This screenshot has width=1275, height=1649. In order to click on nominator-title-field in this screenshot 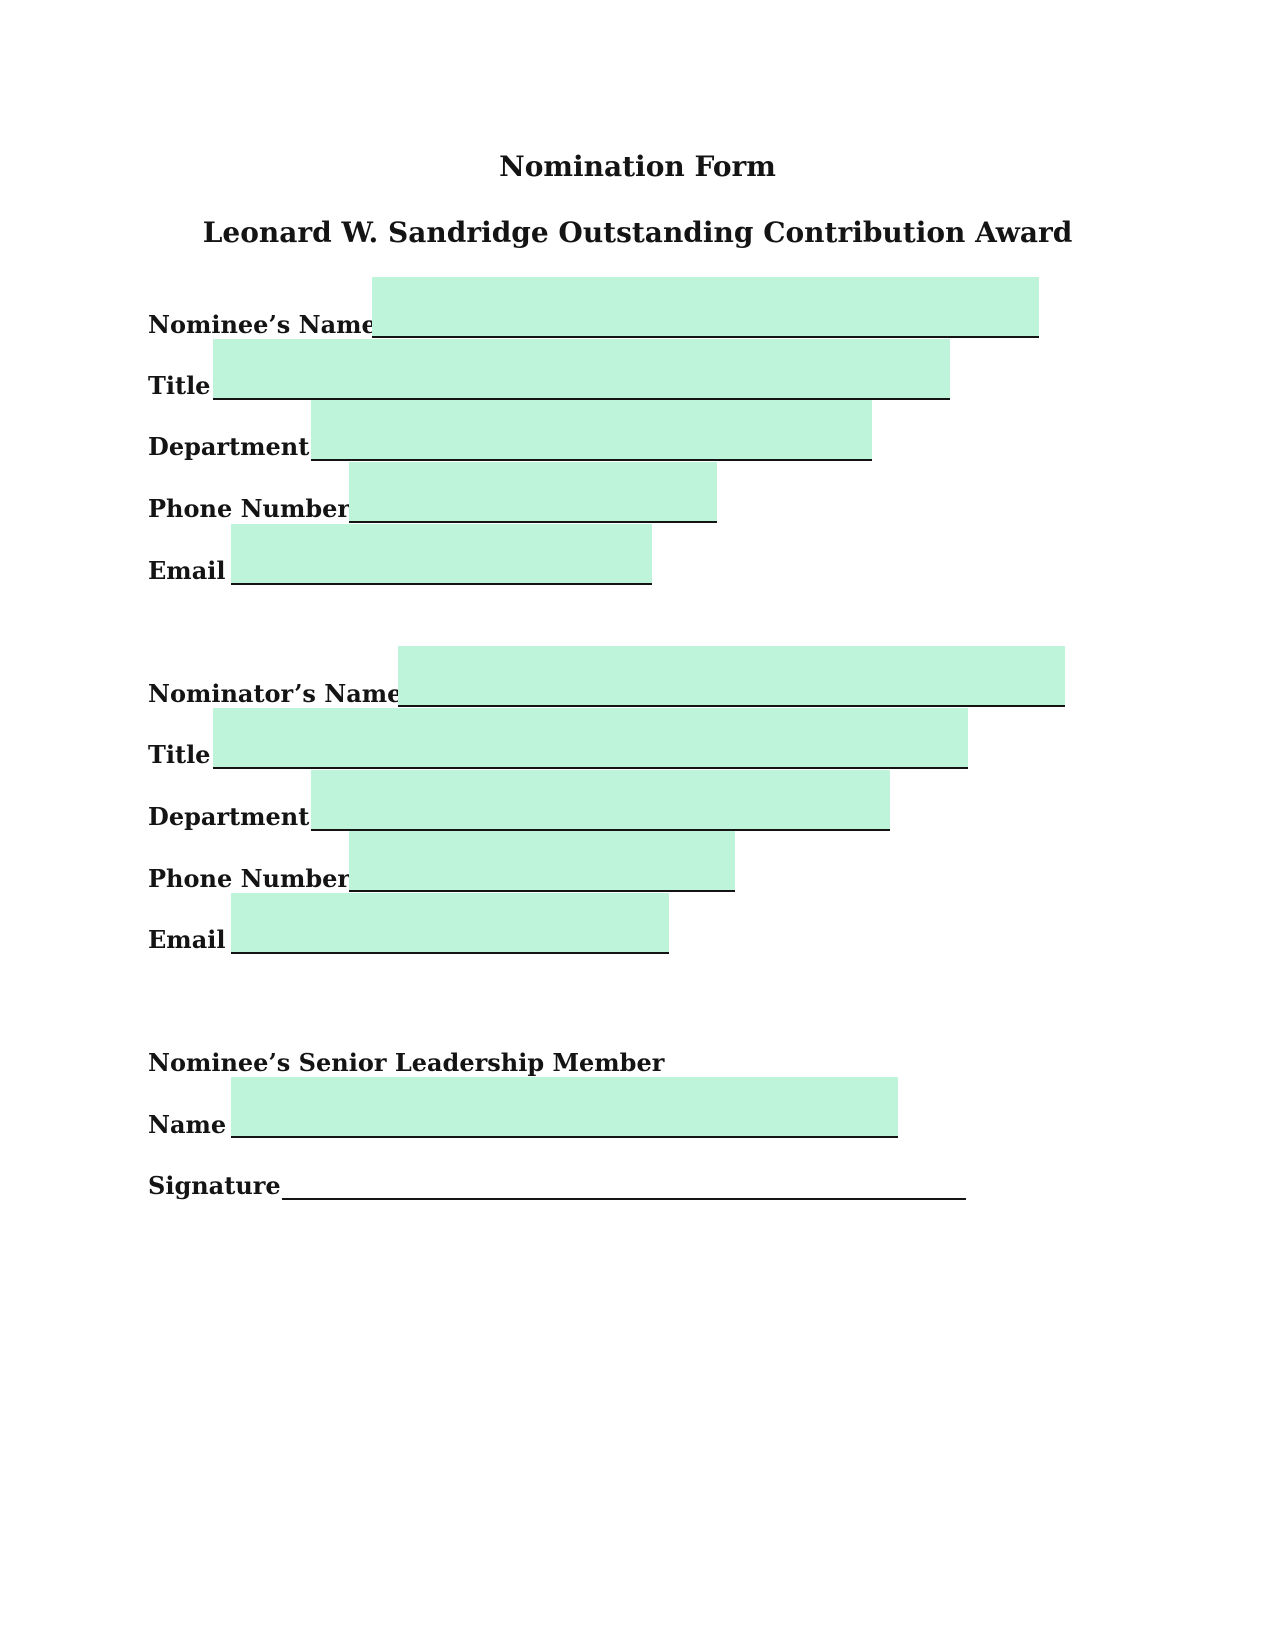, I will do `click(590, 738)`.